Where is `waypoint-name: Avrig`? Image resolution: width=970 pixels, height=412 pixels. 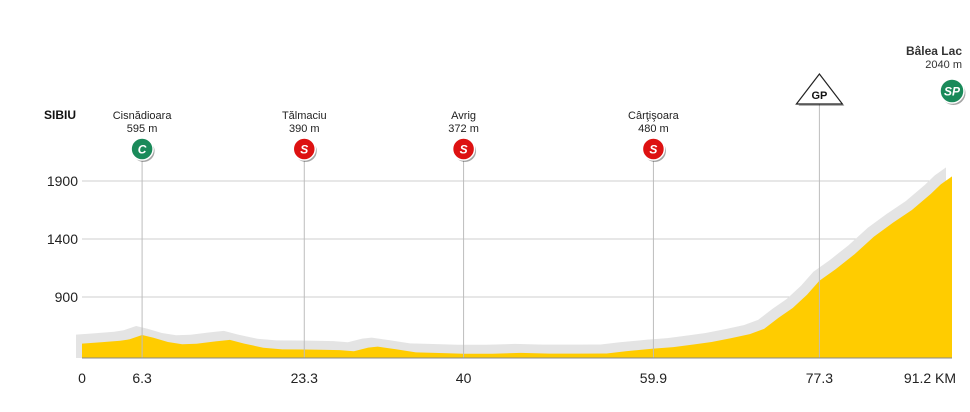
waypoint-name: Avrig is located at coordinates (463, 116).